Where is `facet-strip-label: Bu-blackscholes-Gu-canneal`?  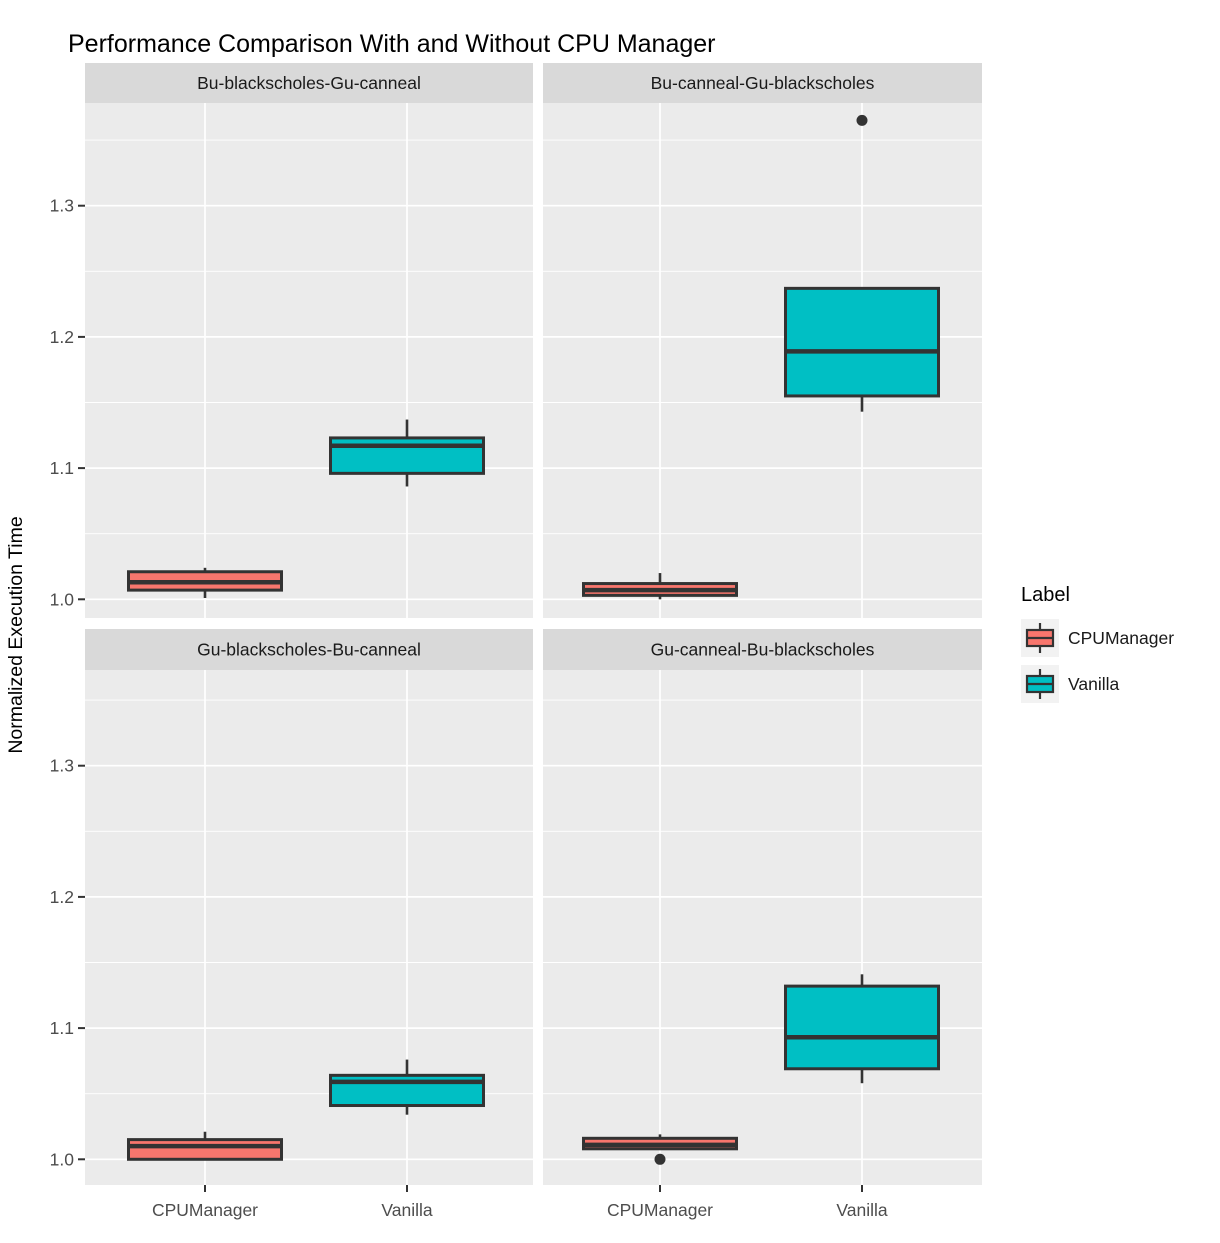 facet-strip-label: Bu-blackscholes-Gu-canneal is located at coordinates (309, 83).